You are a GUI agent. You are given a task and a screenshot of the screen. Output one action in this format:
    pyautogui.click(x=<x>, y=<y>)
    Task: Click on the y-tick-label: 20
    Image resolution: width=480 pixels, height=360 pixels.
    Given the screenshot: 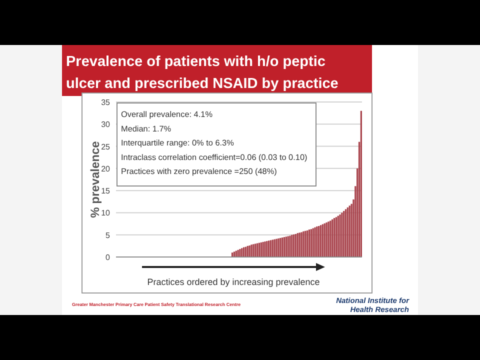 What is the action you would take?
    pyautogui.click(x=106, y=169)
    